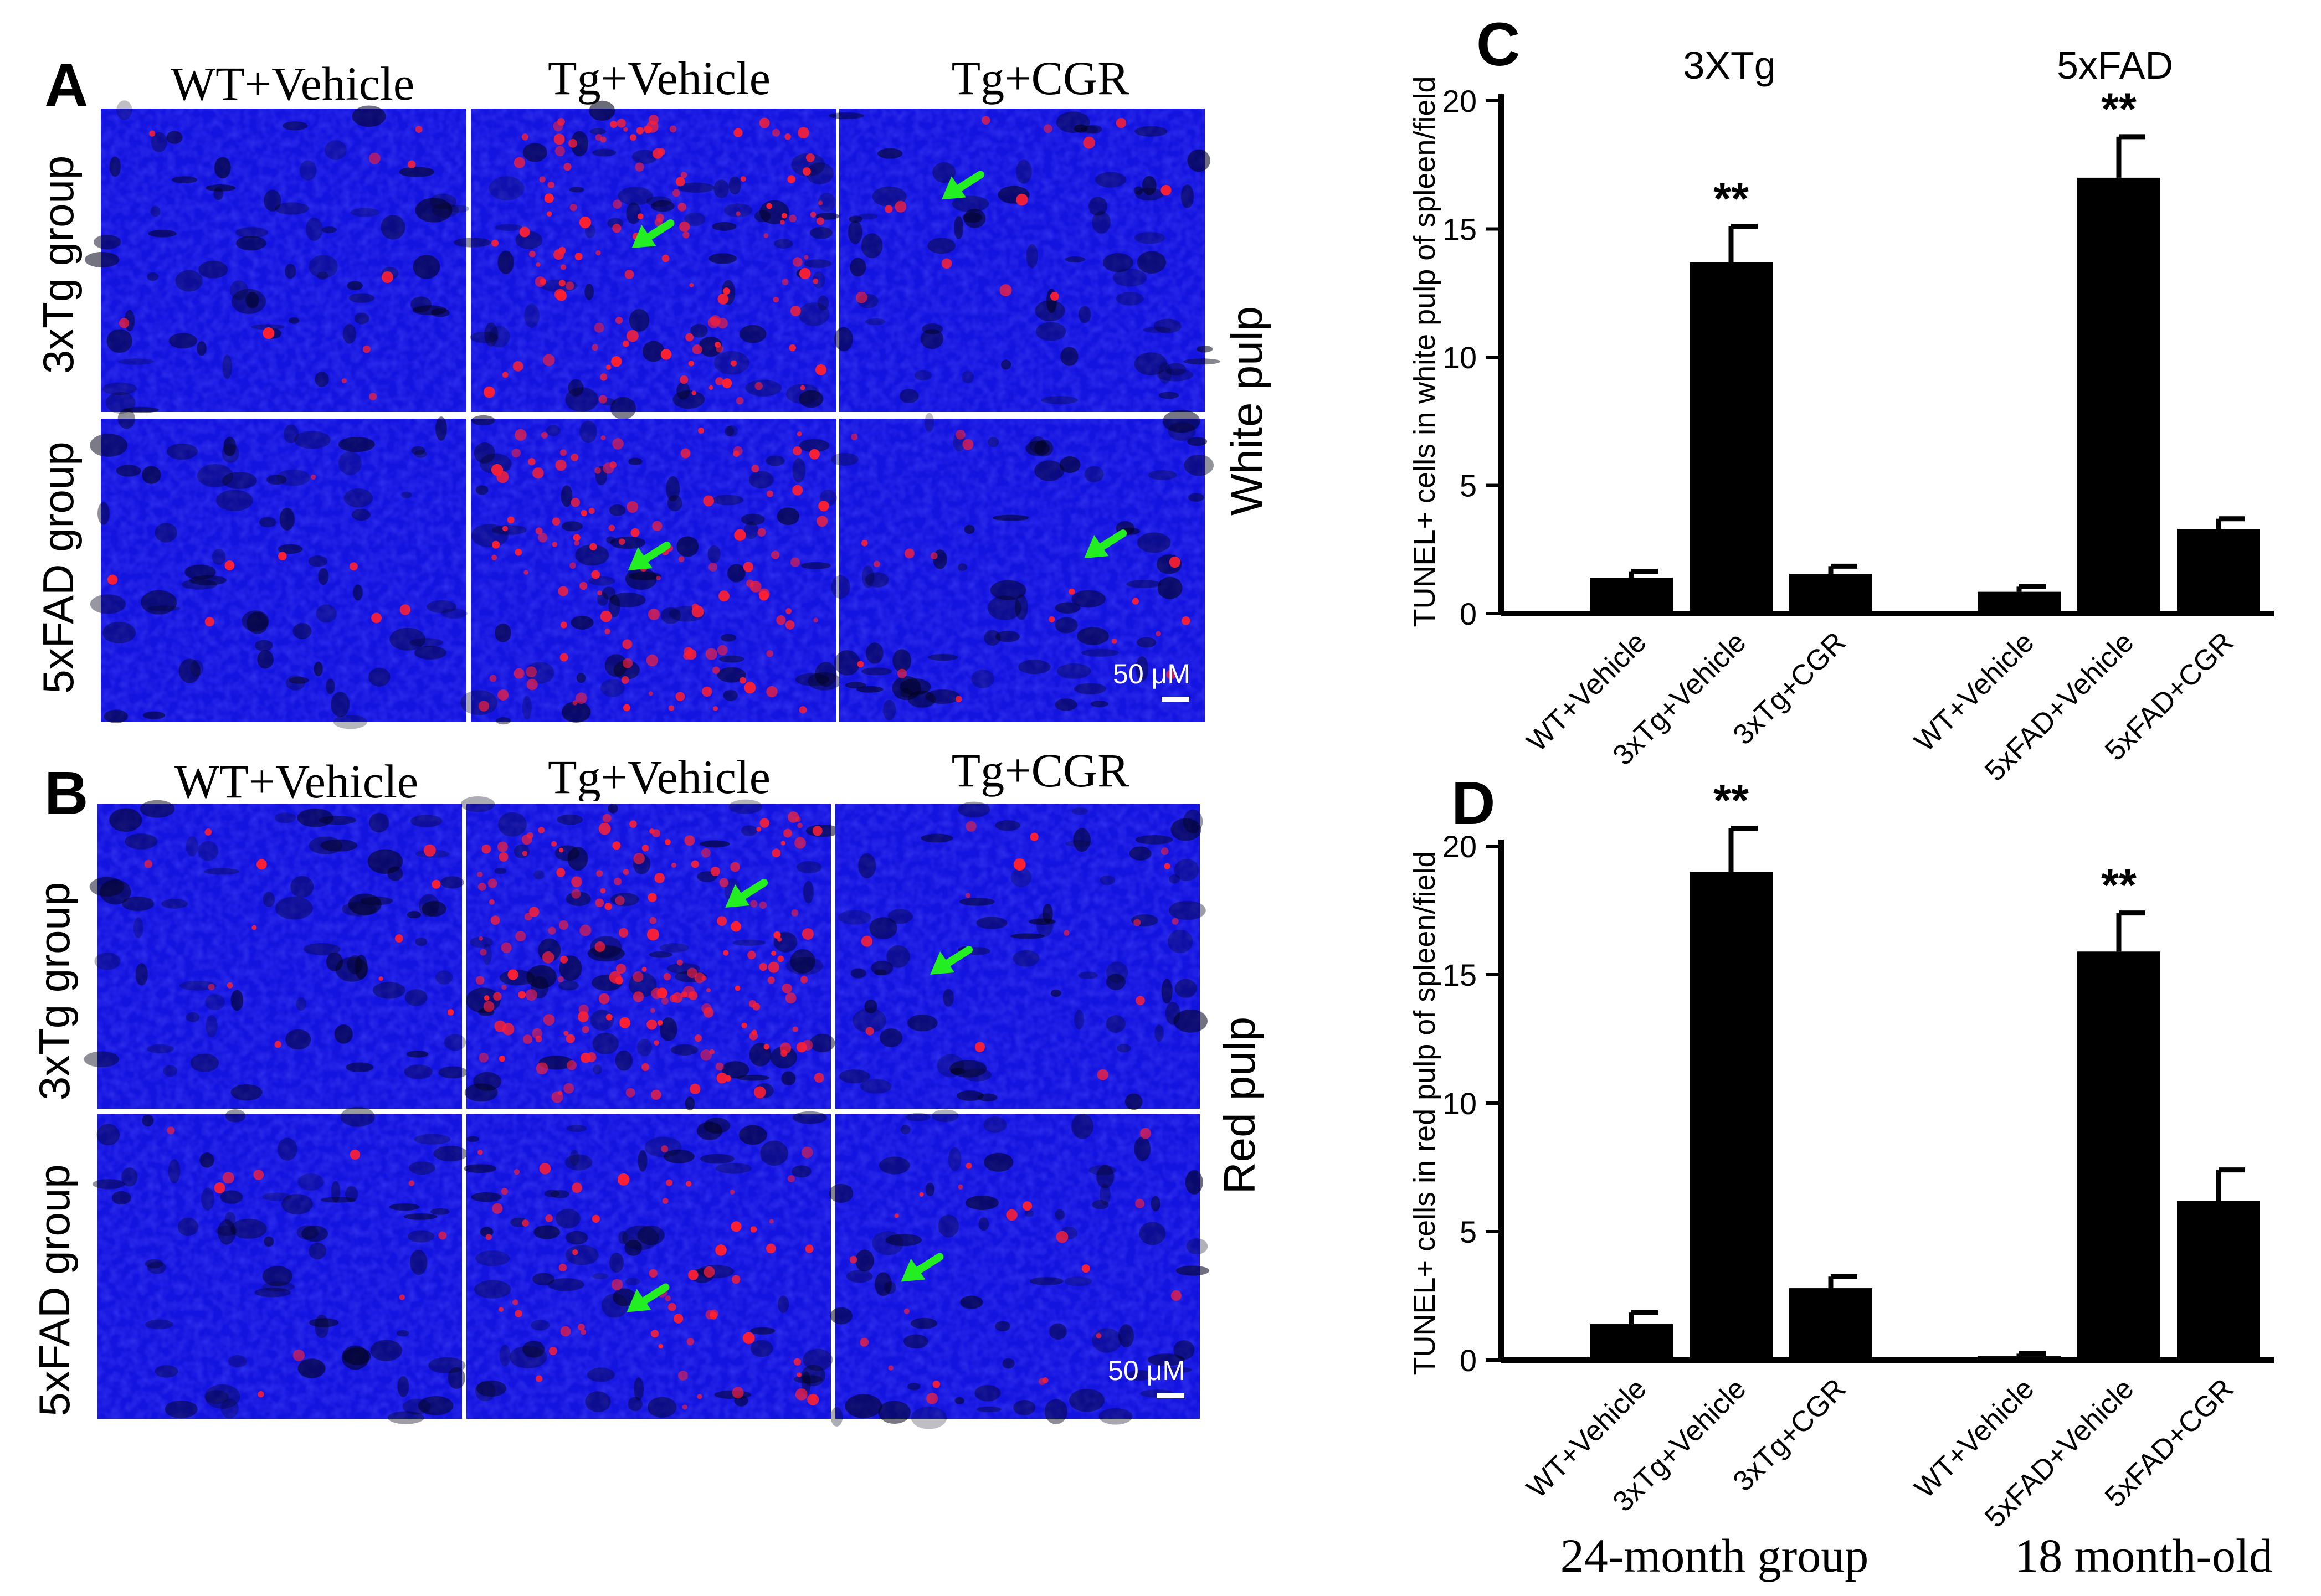 This screenshot has height=1596, width=2321. I want to click on scale-bar: 50 μM, so click(1152, 680).